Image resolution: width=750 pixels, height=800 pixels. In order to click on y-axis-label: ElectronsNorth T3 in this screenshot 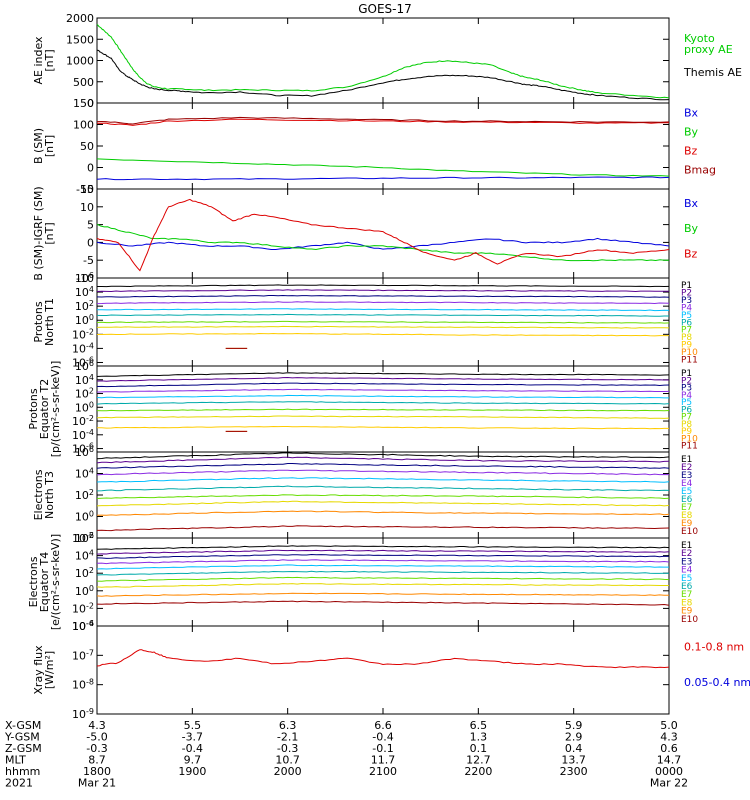, I will do `click(44, 494)`.